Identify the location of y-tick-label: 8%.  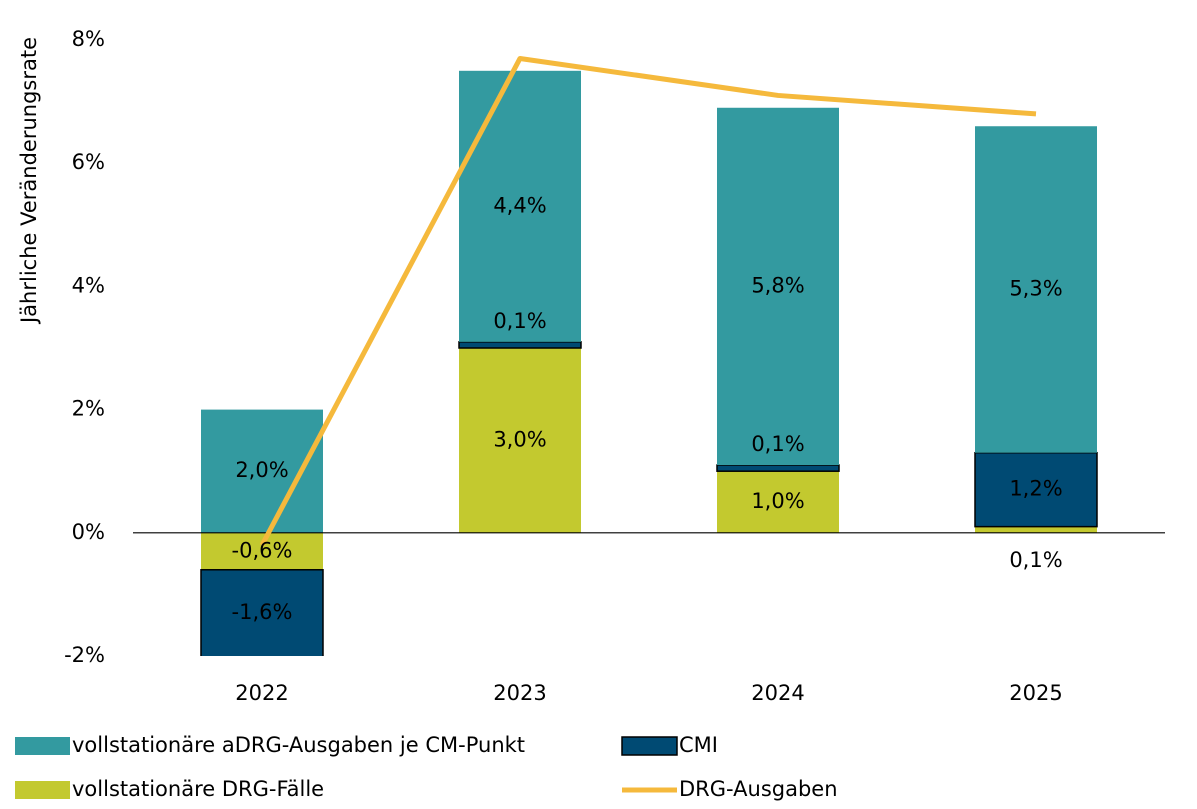
(88, 39).